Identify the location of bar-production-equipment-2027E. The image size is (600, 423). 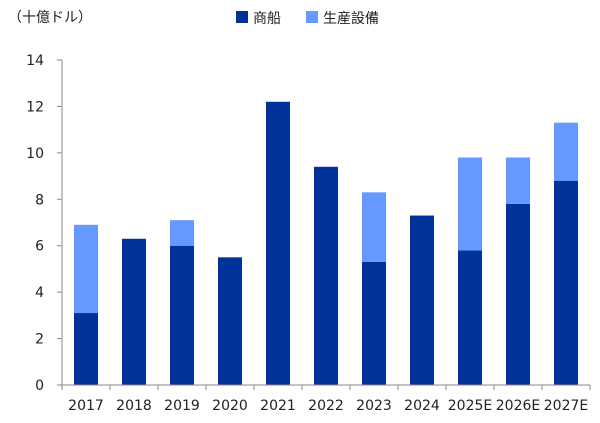
(566, 151).